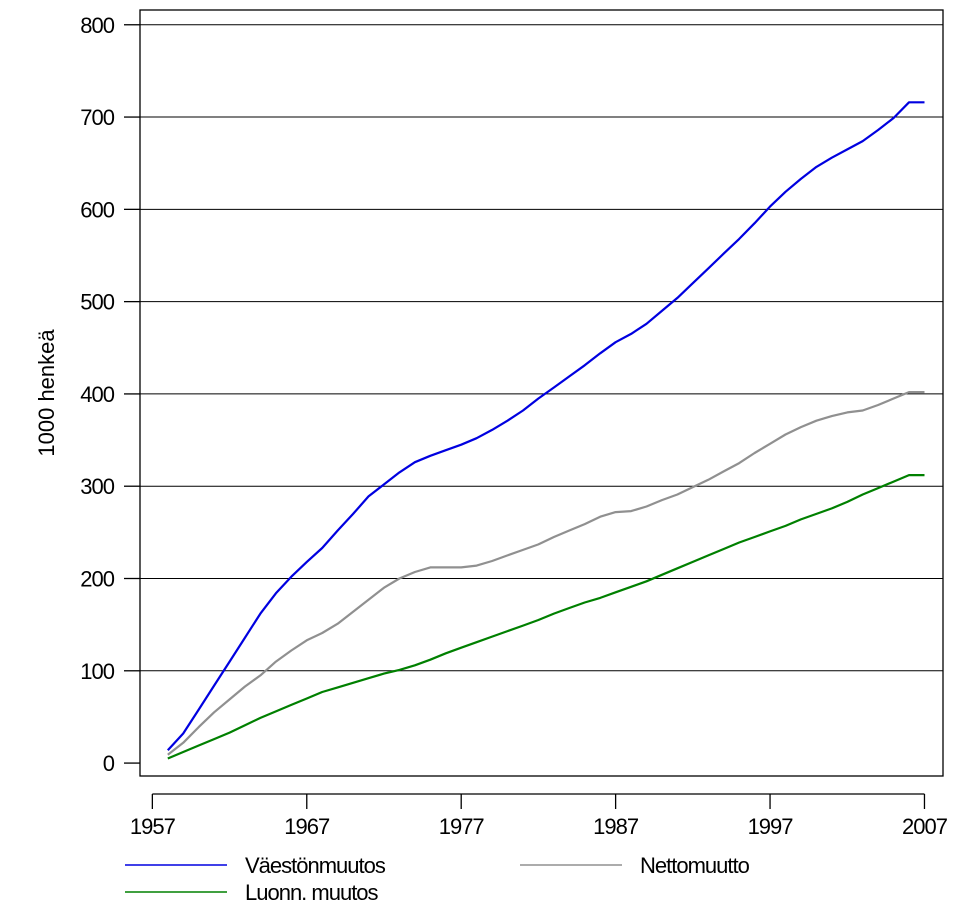 Image resolution: width=963 pixels, height=906 pixels. I want to click on y-tick-label: 100, so click(97, 671).